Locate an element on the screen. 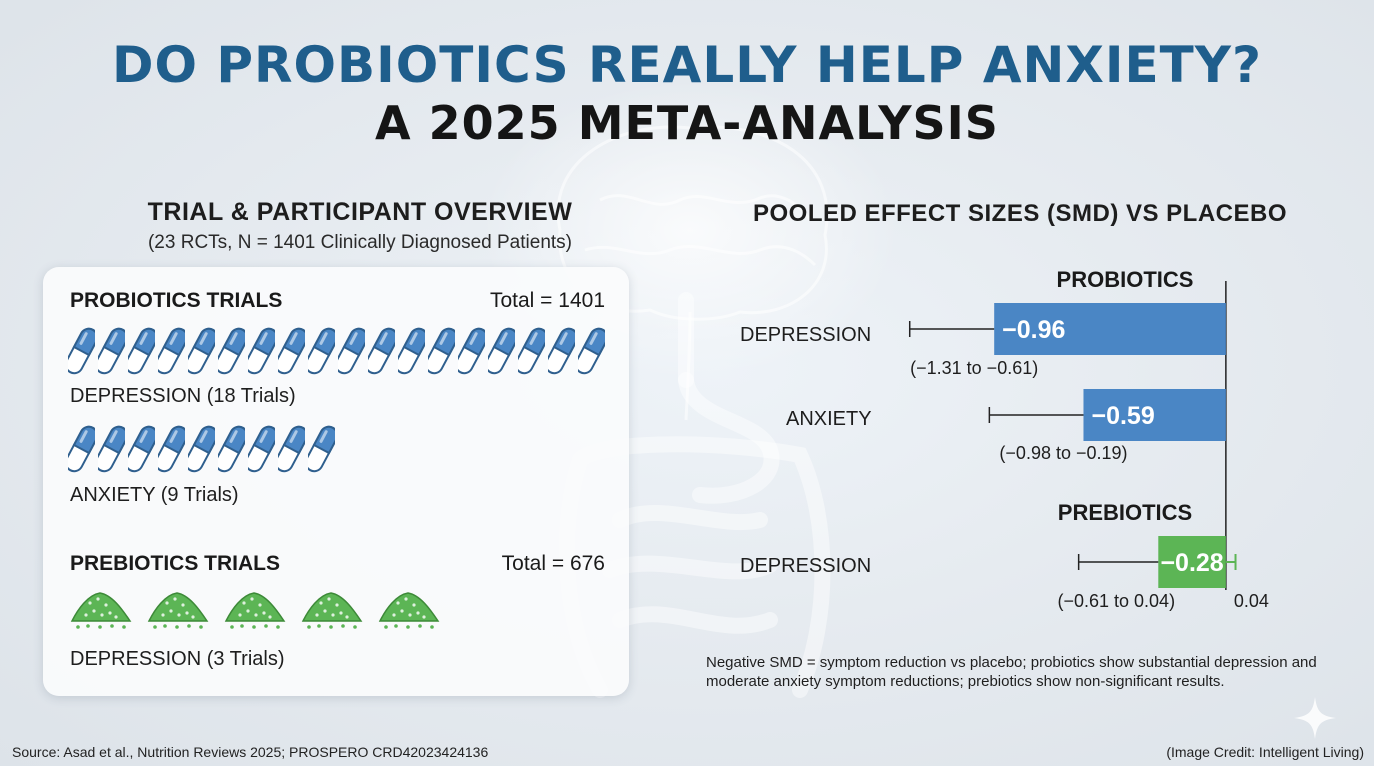 The height and width of the screenshot is (766, 1374). sparkle-icon is located at coordinates (1315, 718).